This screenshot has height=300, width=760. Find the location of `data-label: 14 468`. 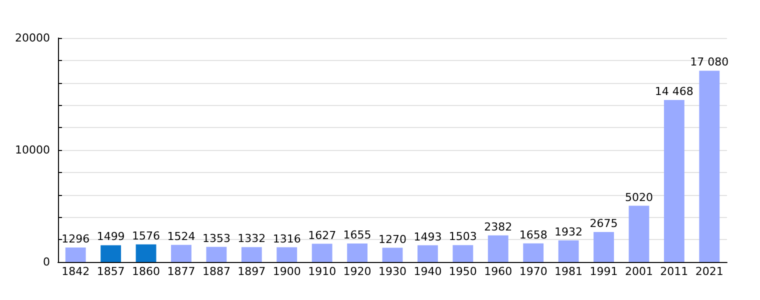

data-label: 14 468 is located at coordinates (674, 91).